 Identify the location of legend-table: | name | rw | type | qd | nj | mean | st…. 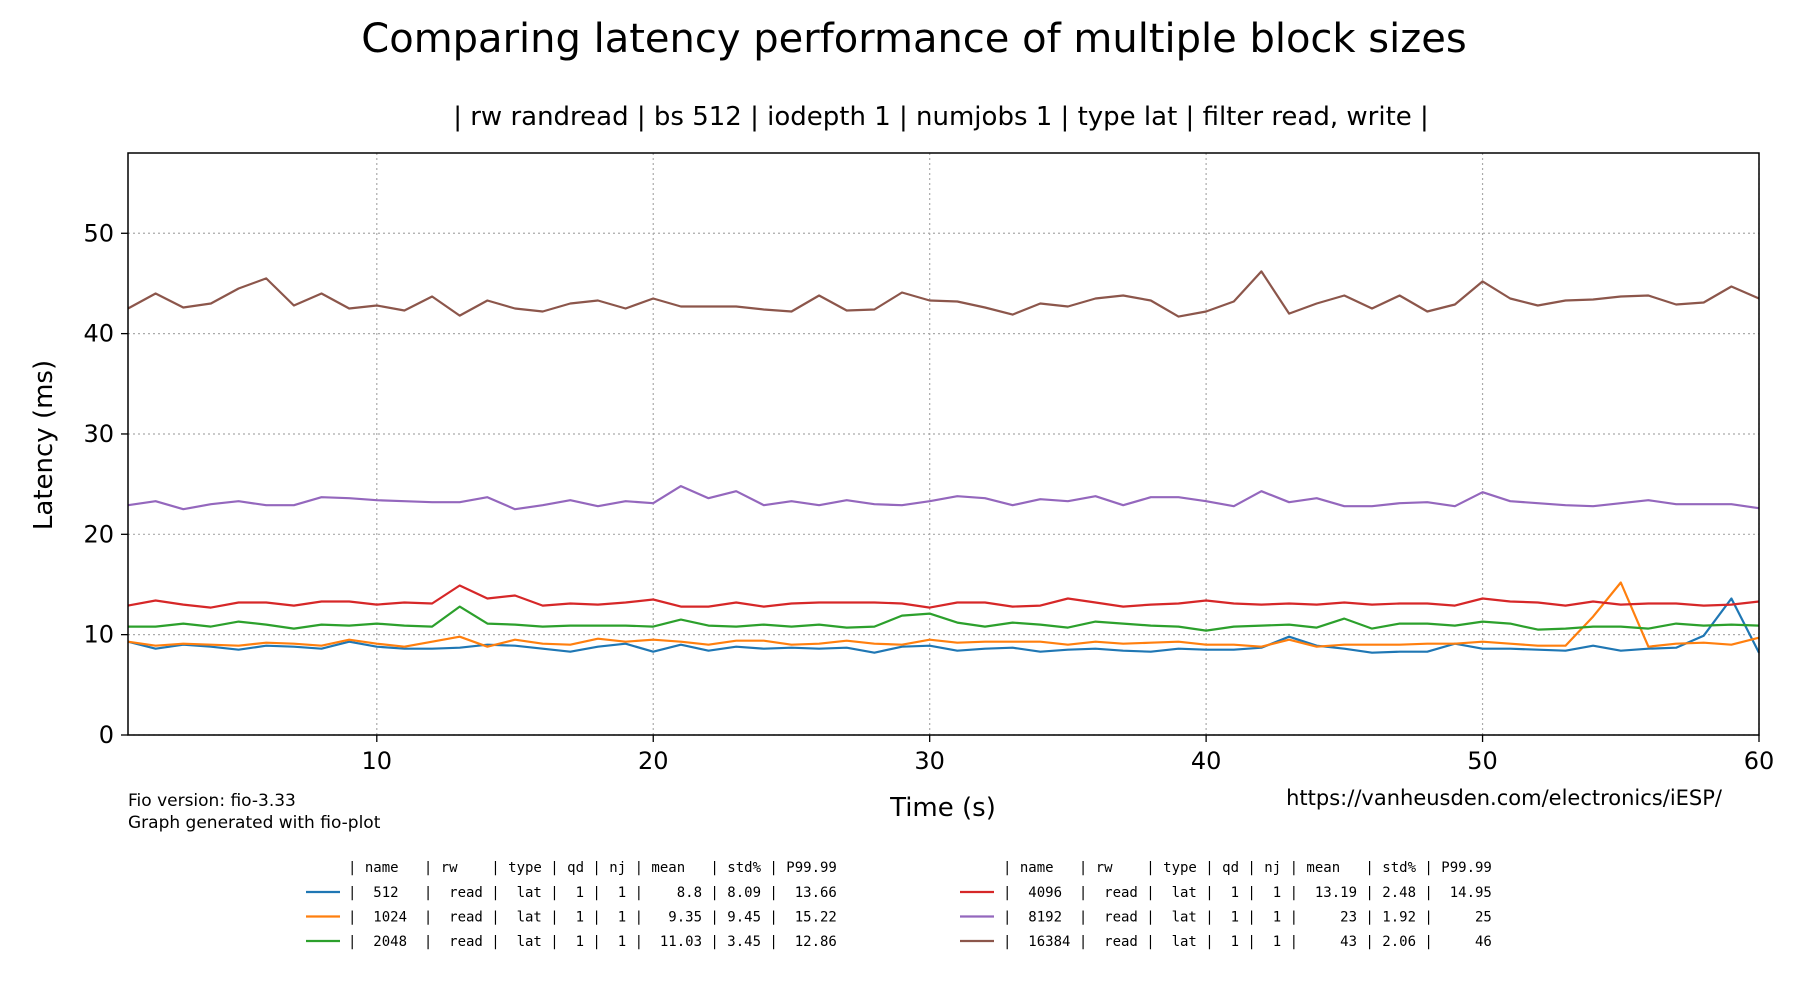
(899, 905).